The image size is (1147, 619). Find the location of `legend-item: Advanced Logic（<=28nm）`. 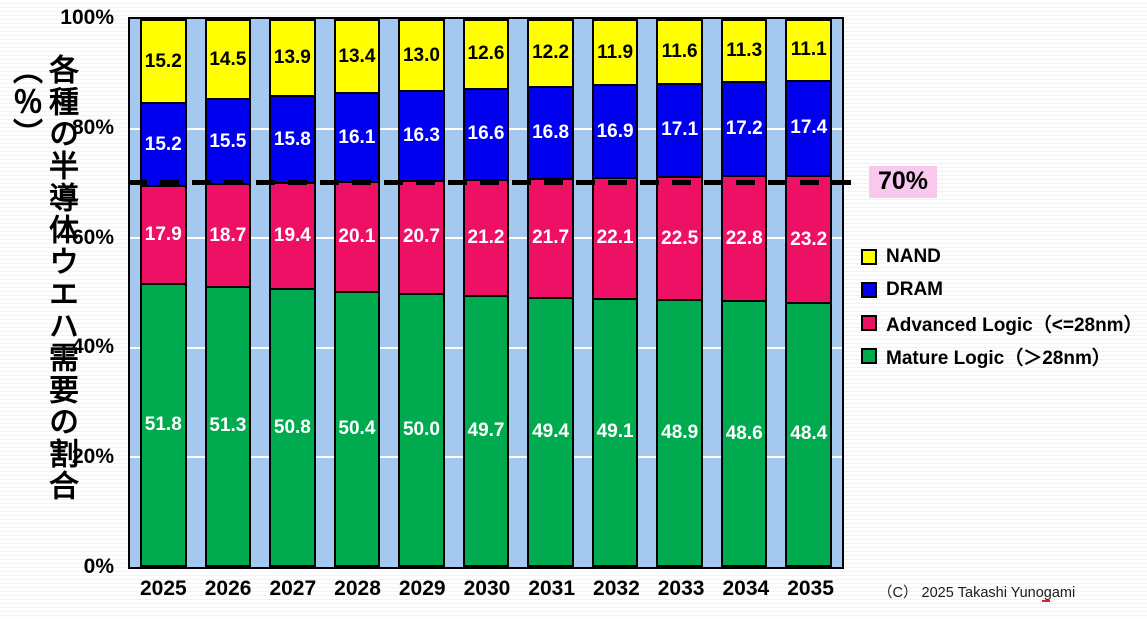

legend-item: Advanced Logic（<=28nm） is located at coordinates (1002, 324).